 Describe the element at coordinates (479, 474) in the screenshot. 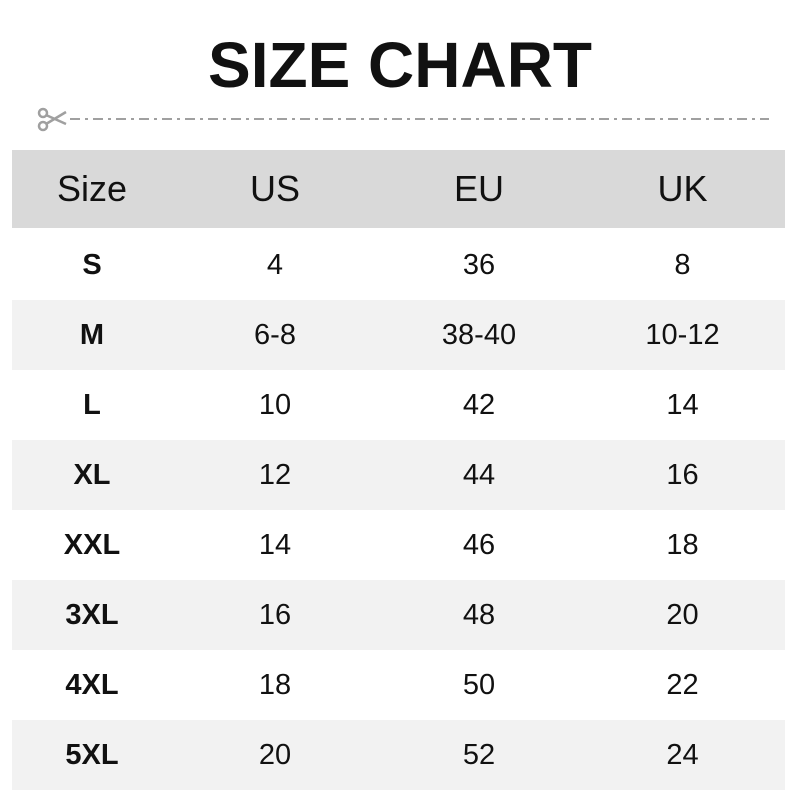

I see `cell-eu: 44` at that location.